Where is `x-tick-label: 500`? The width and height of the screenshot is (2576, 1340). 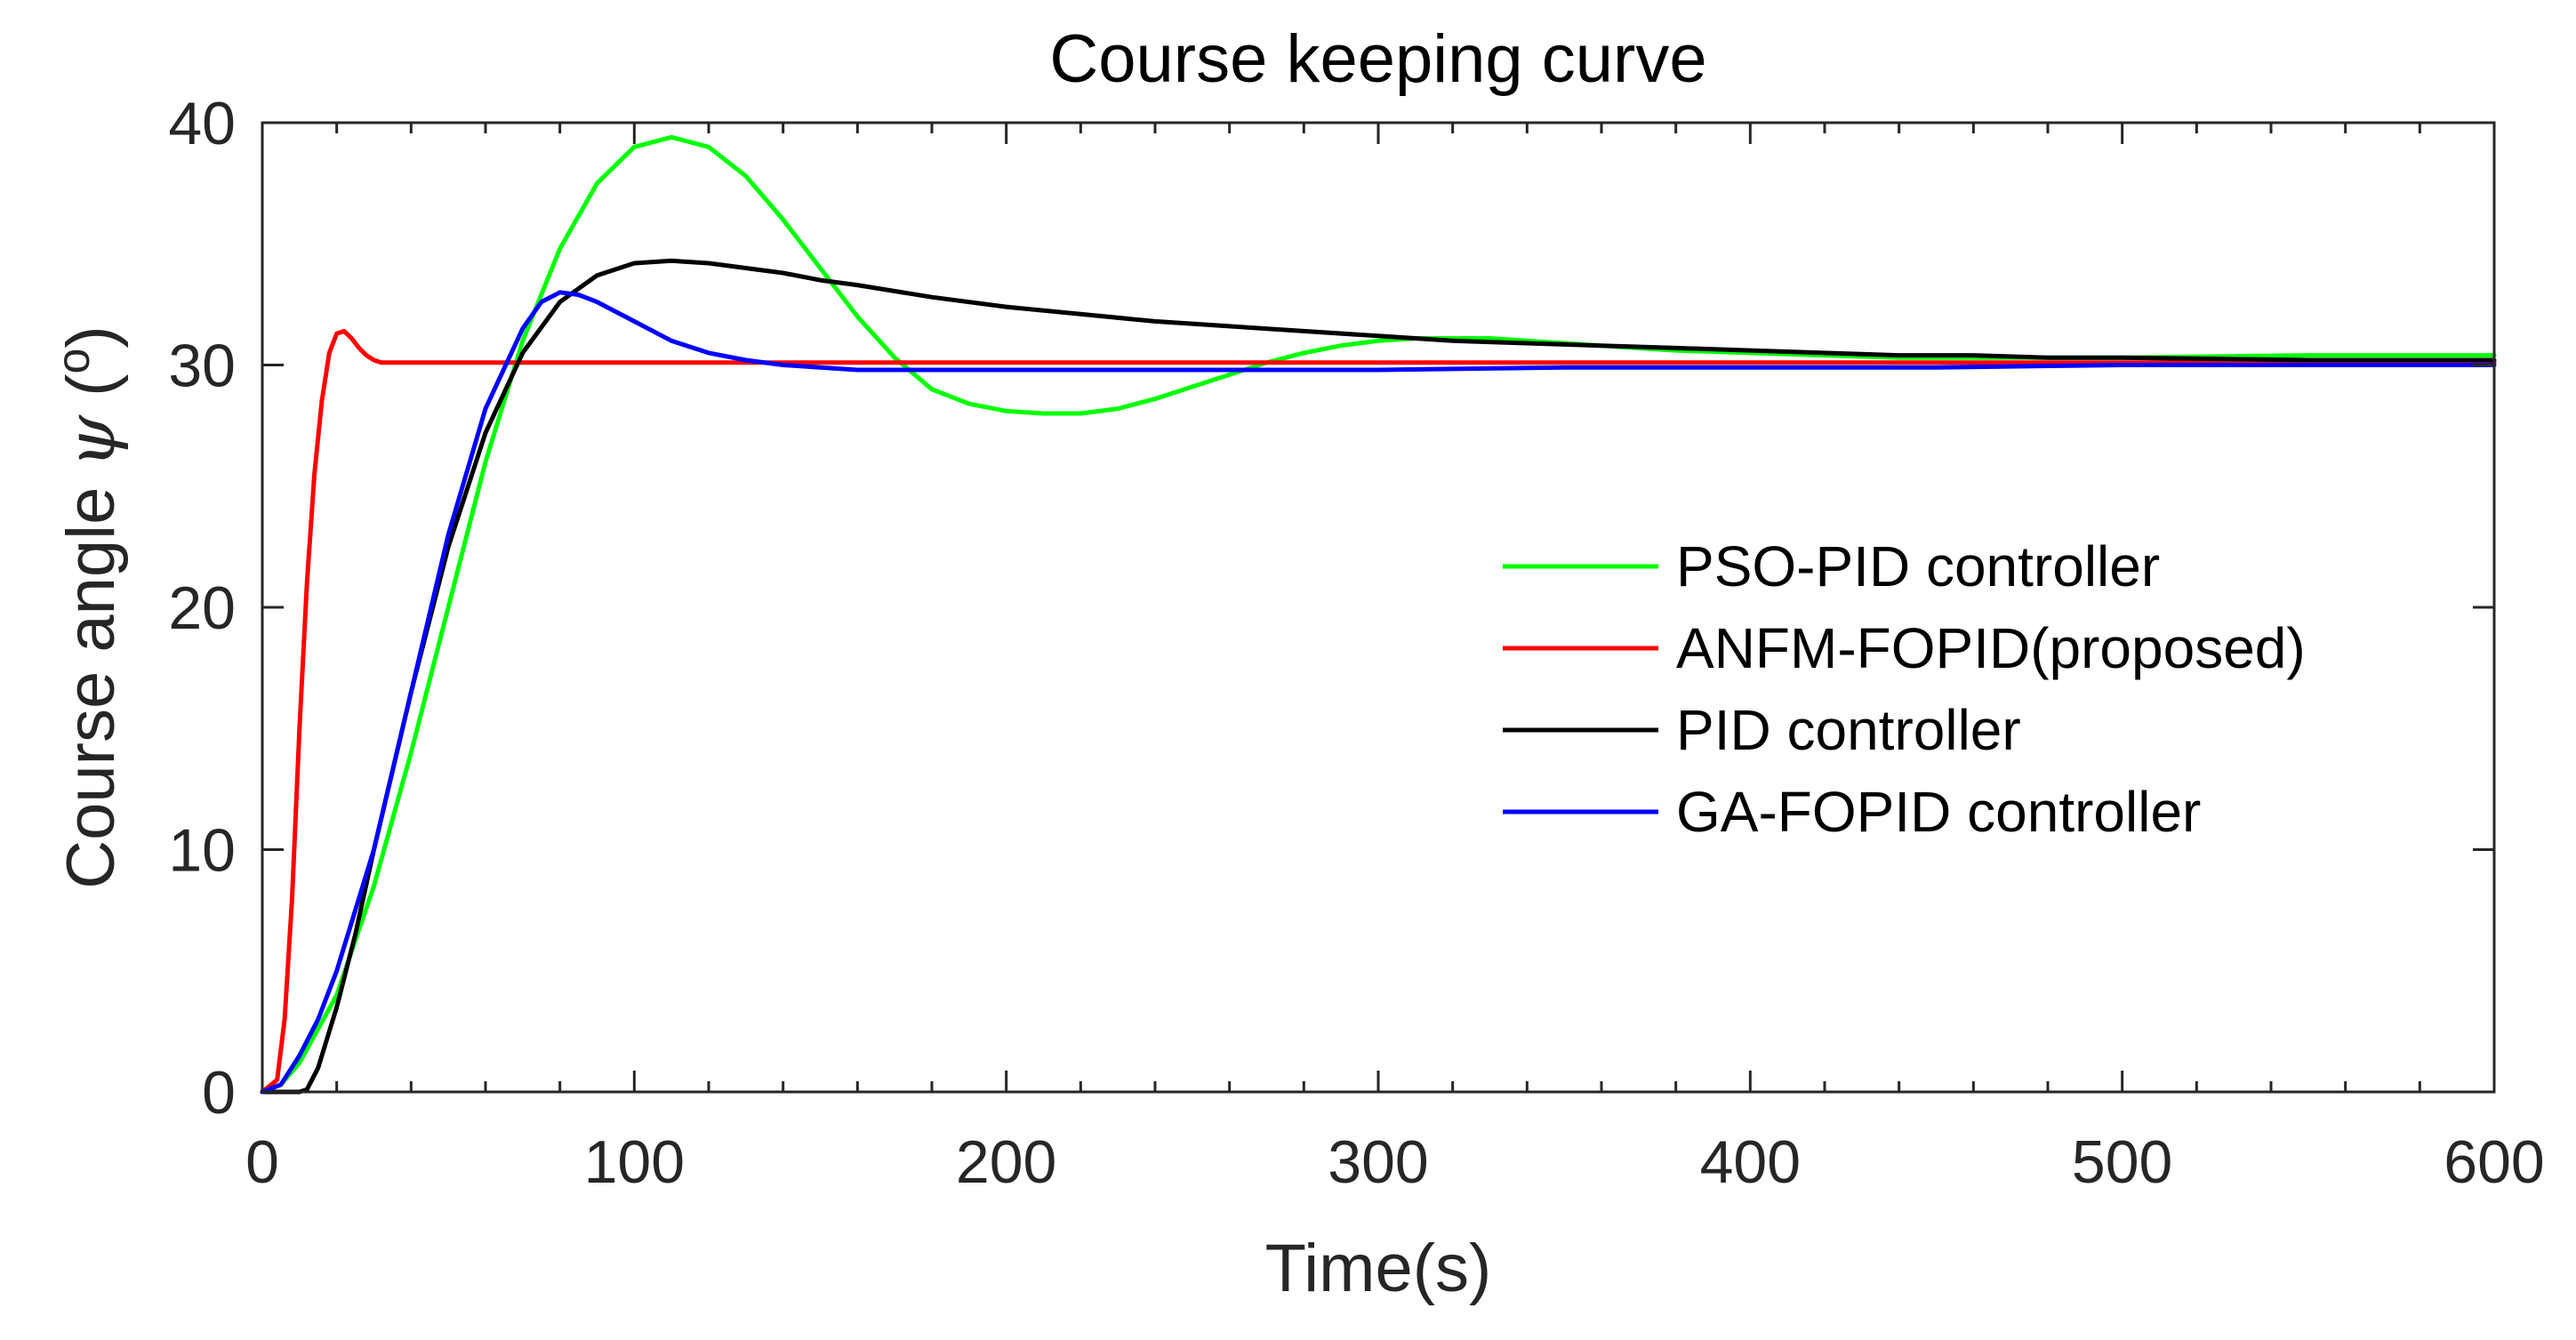 x-tick-label: 500 is located at coordinates (2122, 1162).